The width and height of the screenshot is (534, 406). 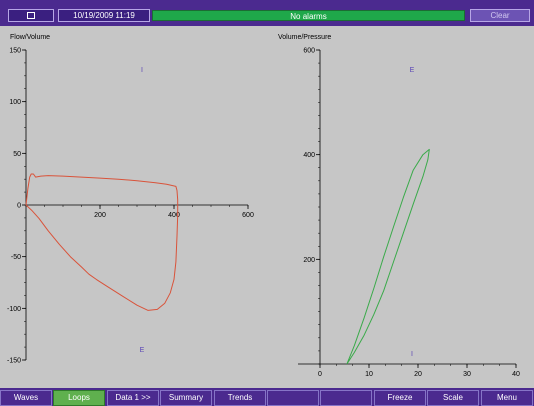 I want to click on flow-volume-x-tick-label: 600, so click(x=248, y=215).